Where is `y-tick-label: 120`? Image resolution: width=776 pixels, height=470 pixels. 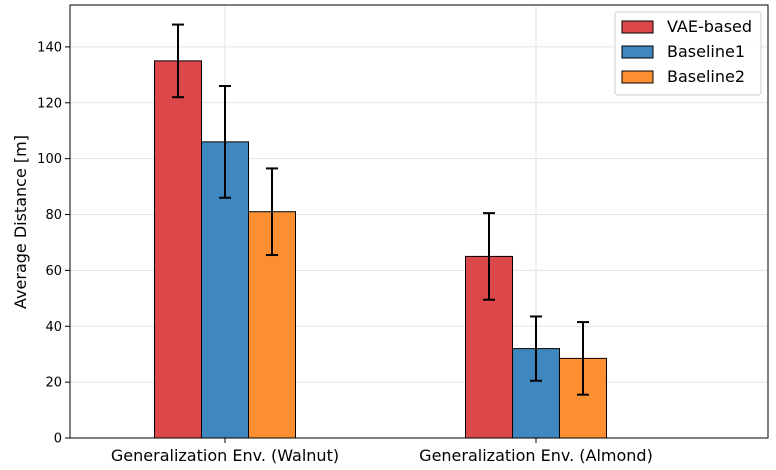 y-tick-label: 120 is located at coordinates (49, 103).